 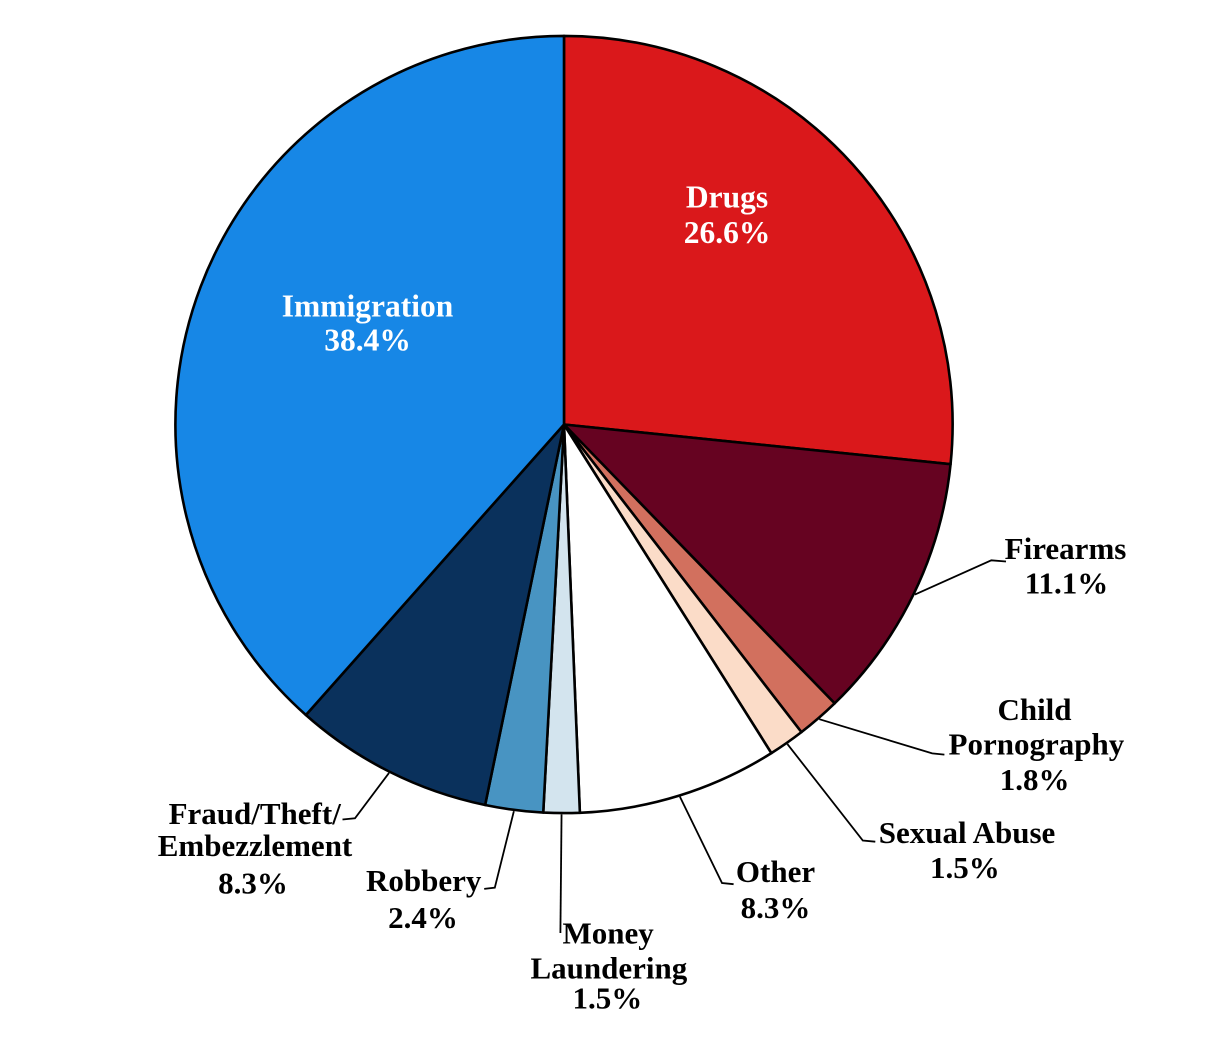 What do you see at coordinates (423, 917) in the screenshot?
I see `svg-text: 2.4%` at bounding box center [423, 917].